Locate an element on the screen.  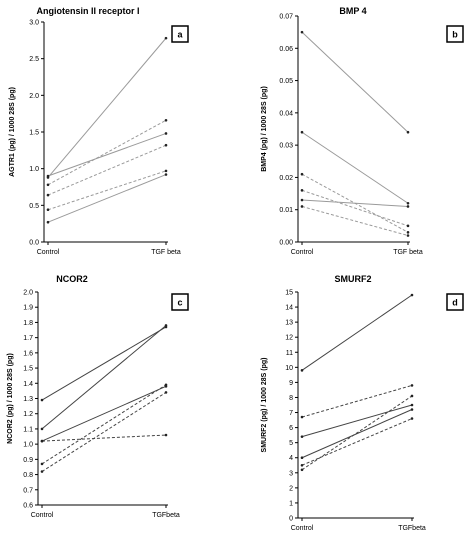
panel-c-ytick-label: 1.0 is located at coordinates (28, 445).